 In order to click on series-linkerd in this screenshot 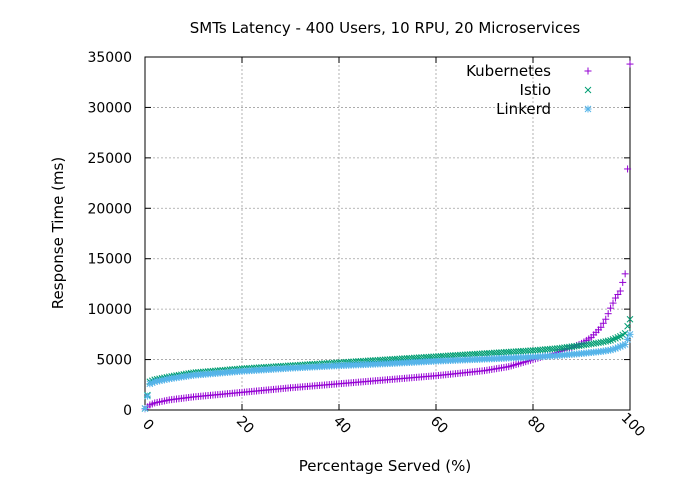, I will do `click(387, 371)`.